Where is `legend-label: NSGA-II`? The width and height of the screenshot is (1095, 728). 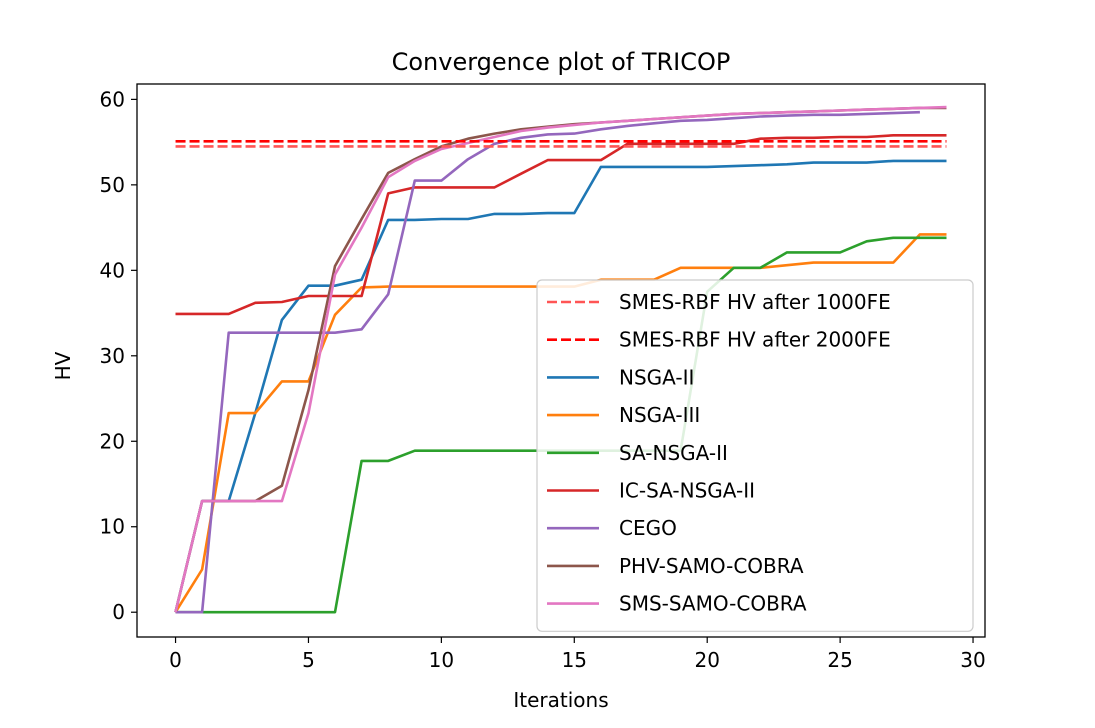 legend-label: NSGA-II is located at coordinates (656, 377).